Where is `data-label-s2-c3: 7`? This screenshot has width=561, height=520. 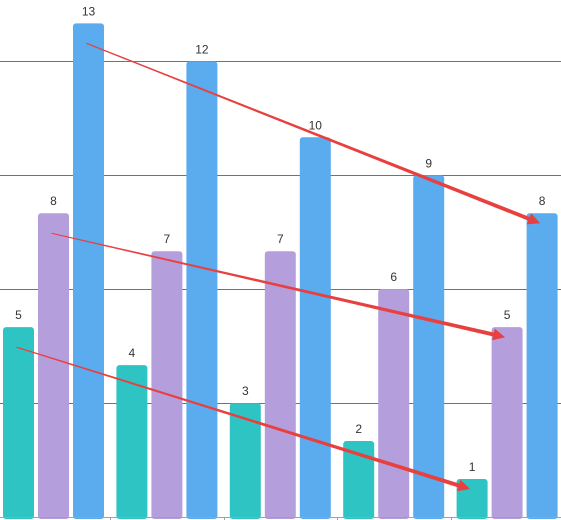
data-label-s2-c3: 7 is located at coordinates (280, 239).